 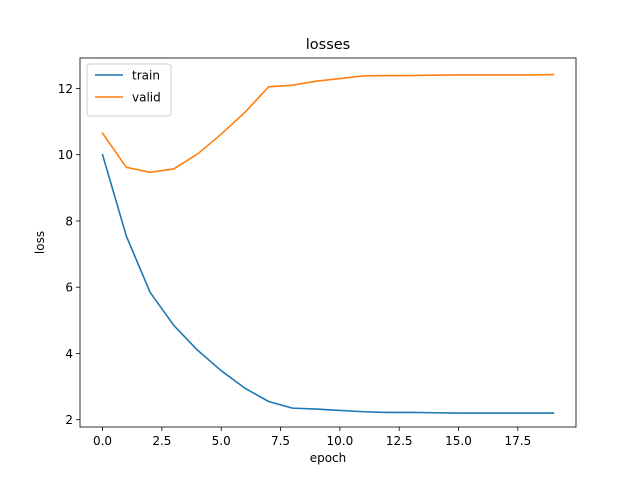 I want to click on y-tick-label: 6, so click(x=69, y=288).